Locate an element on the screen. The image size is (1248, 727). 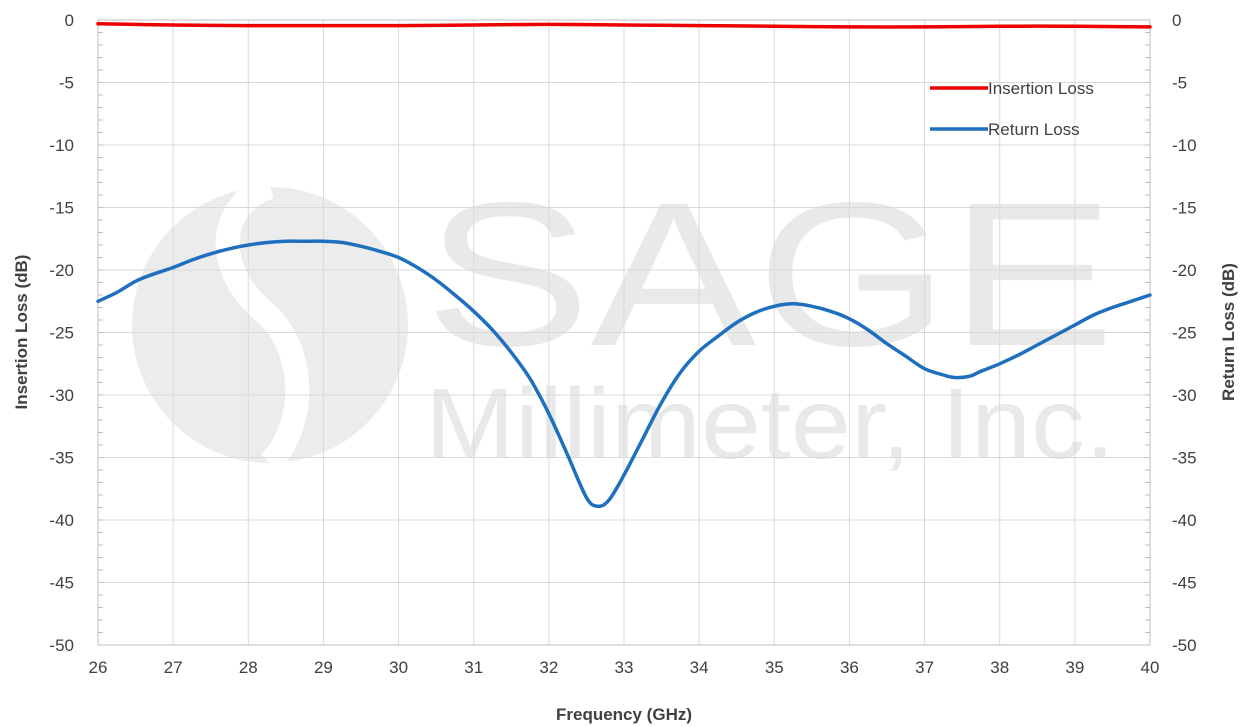
x-tick-label: 29 is located at coordinates (323, 667).